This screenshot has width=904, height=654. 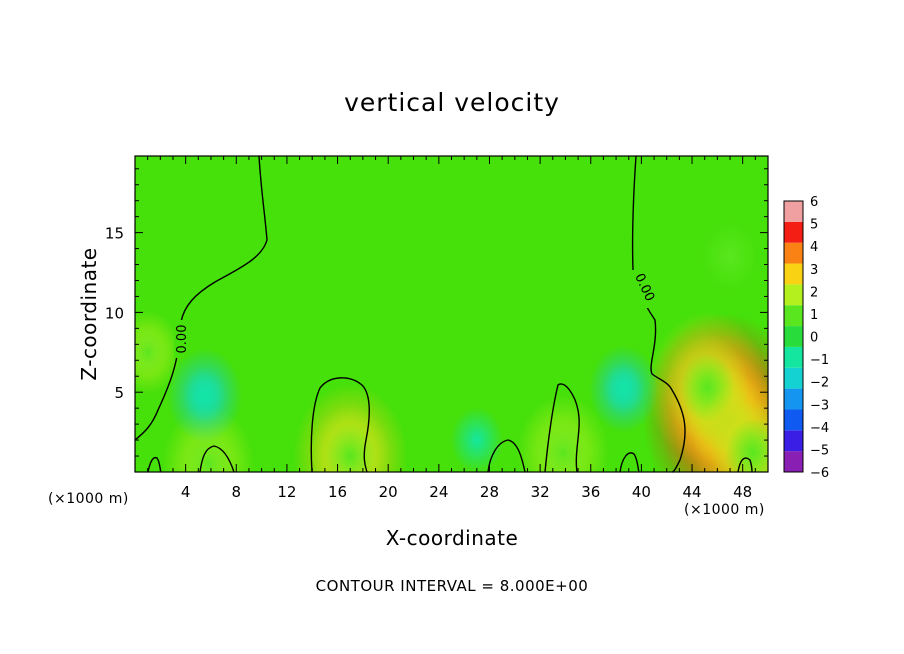 What do you see at coordinates (814, 247) in the screenshot?
I see `colorbar-label: 4` at bounding box center [814, 247].